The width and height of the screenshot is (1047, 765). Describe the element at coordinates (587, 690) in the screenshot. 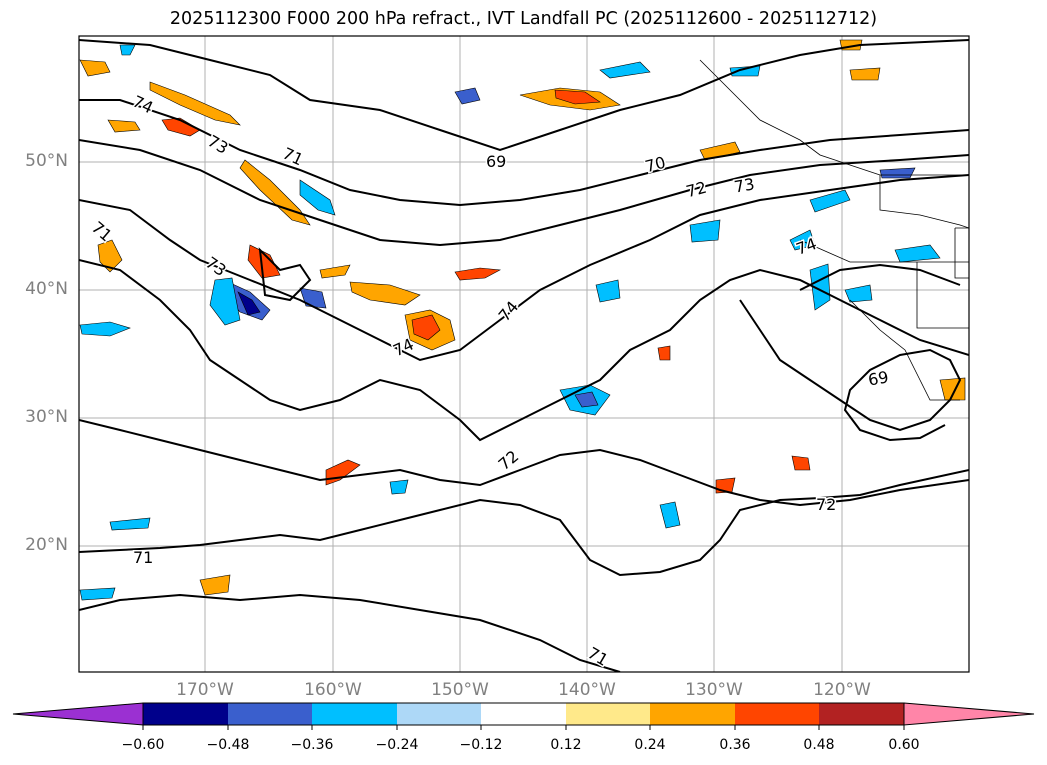

I see `lon-label: 140°W` at that location.